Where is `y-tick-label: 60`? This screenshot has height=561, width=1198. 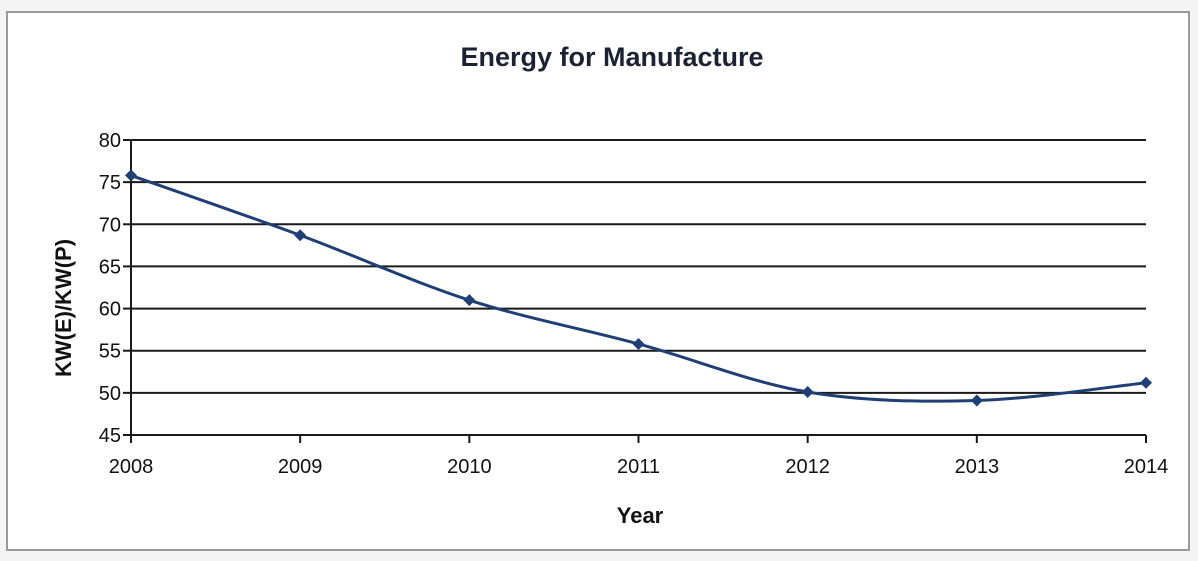
y-tick-label: 60 is located at coordinates (110, 310).